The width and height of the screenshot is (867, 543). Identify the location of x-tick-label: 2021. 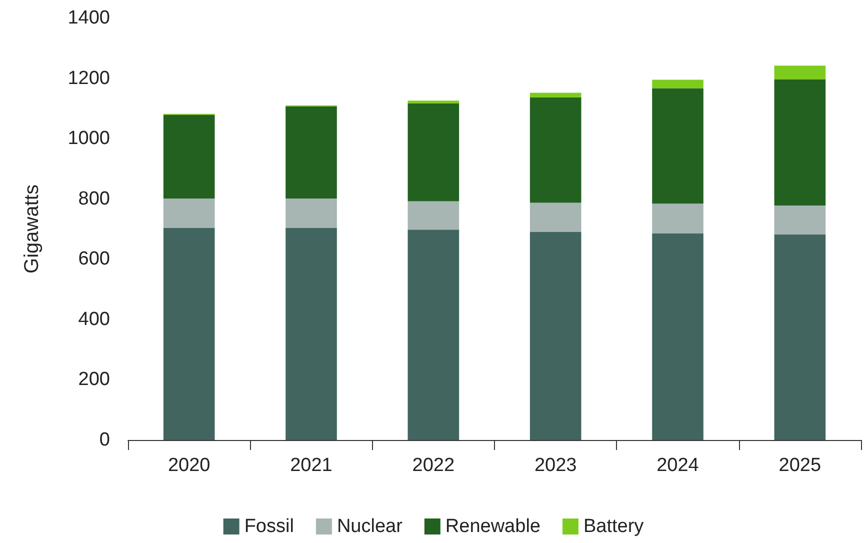
(311, 465).